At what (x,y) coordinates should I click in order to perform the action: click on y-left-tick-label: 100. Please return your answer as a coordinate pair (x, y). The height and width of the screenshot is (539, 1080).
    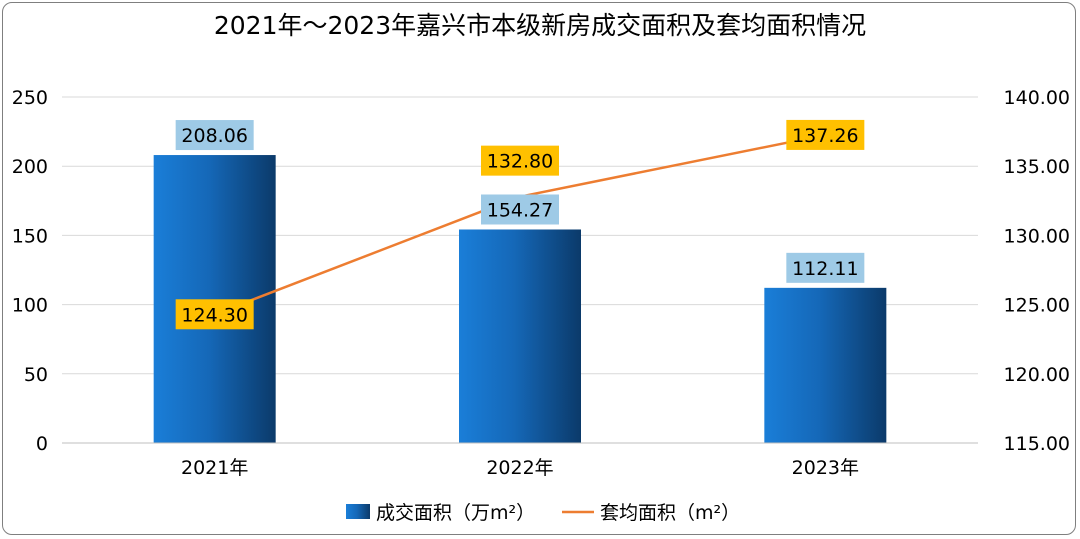
    Looking at the image, I should click on (30, 306).